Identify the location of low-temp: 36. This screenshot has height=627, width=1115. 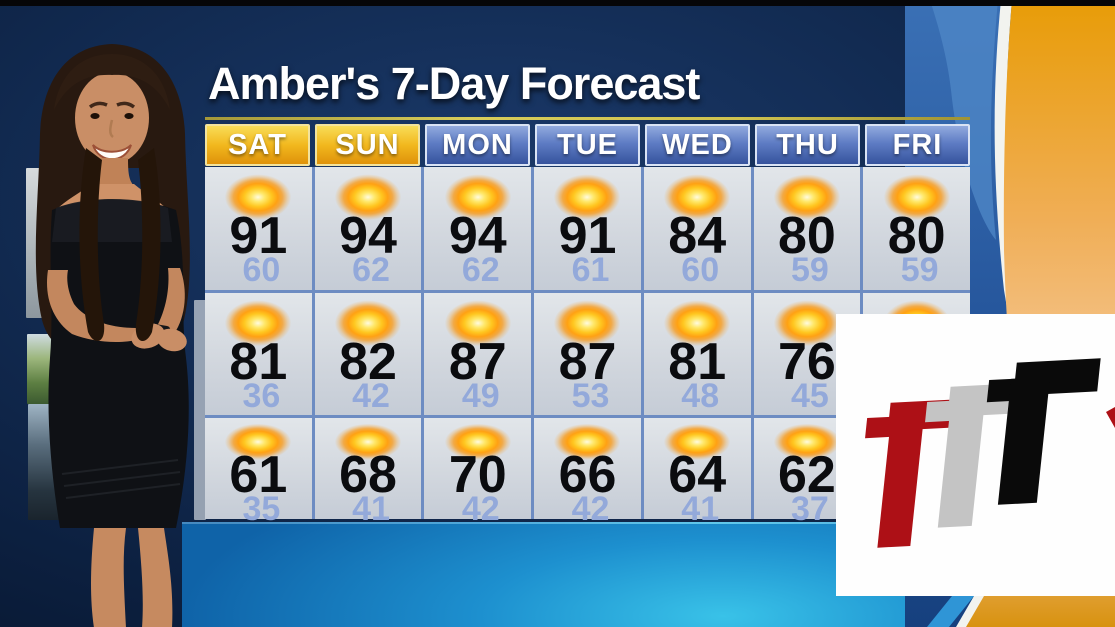
(261, 395).